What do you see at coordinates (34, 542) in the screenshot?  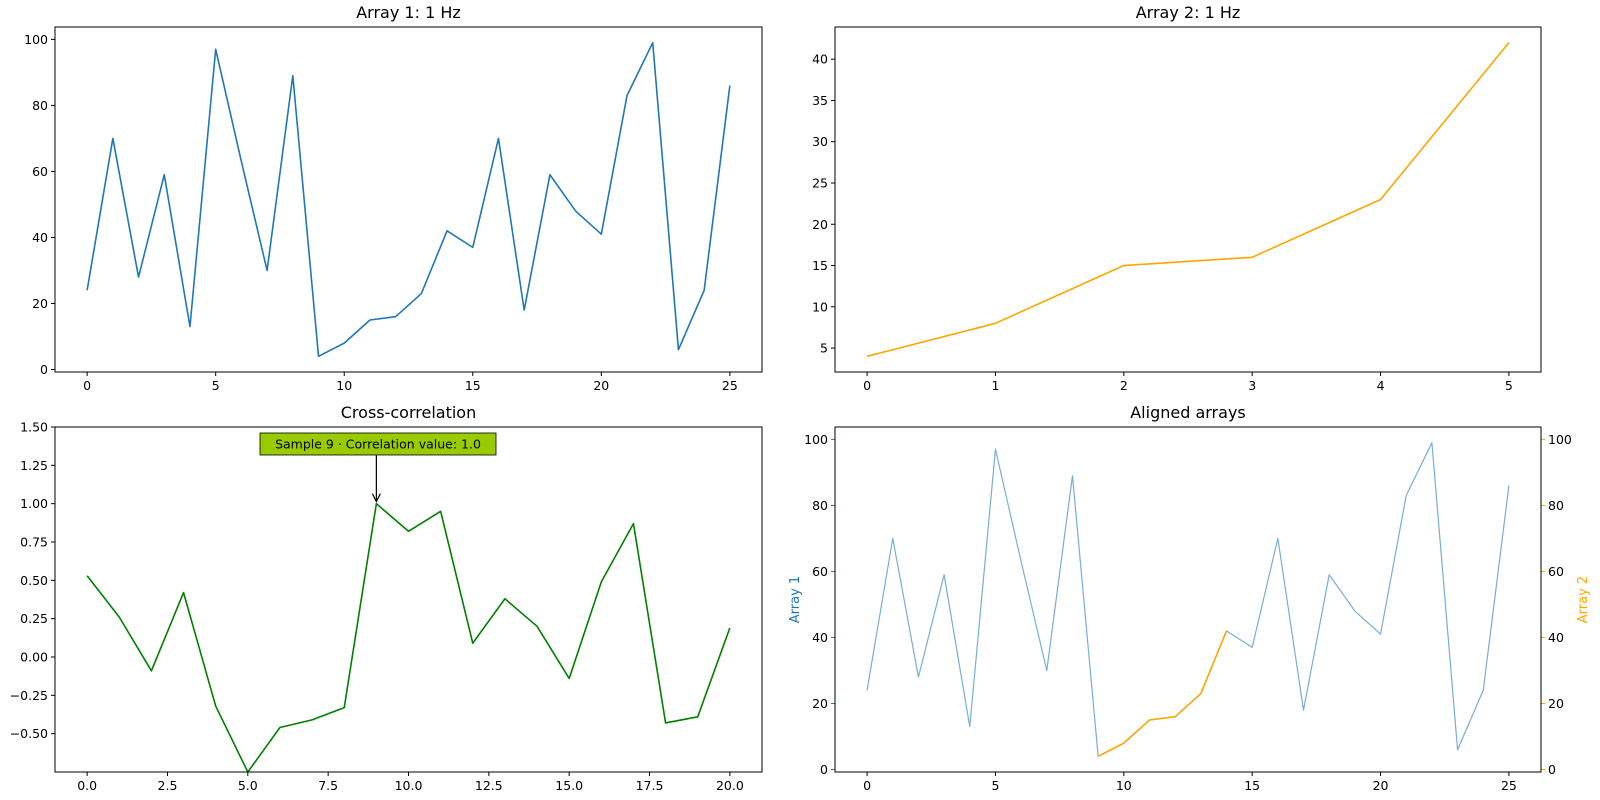 I see `y-tick-label: 0.75` at bounding box center [34, 542].